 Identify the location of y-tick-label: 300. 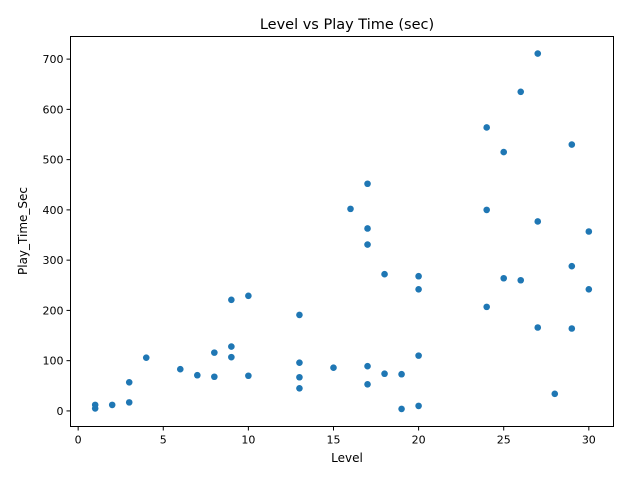
(53, 260).